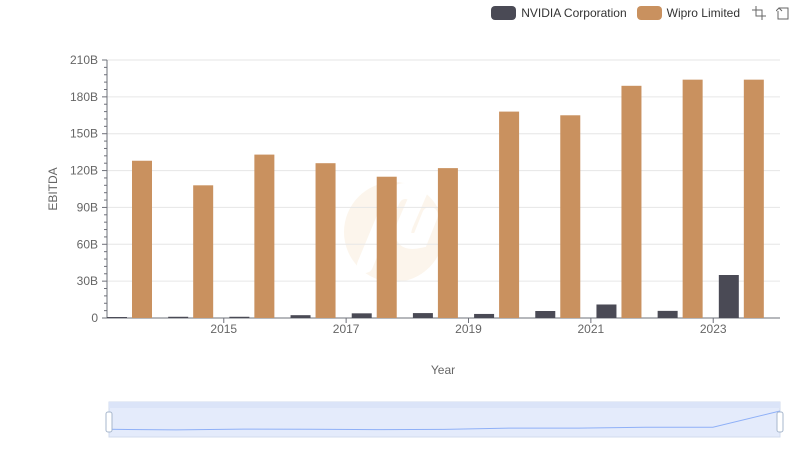 Image resolution: width=800 pixels, height=461 pixels. I want to click on x-tick-label: 2023, so click(713, 329).